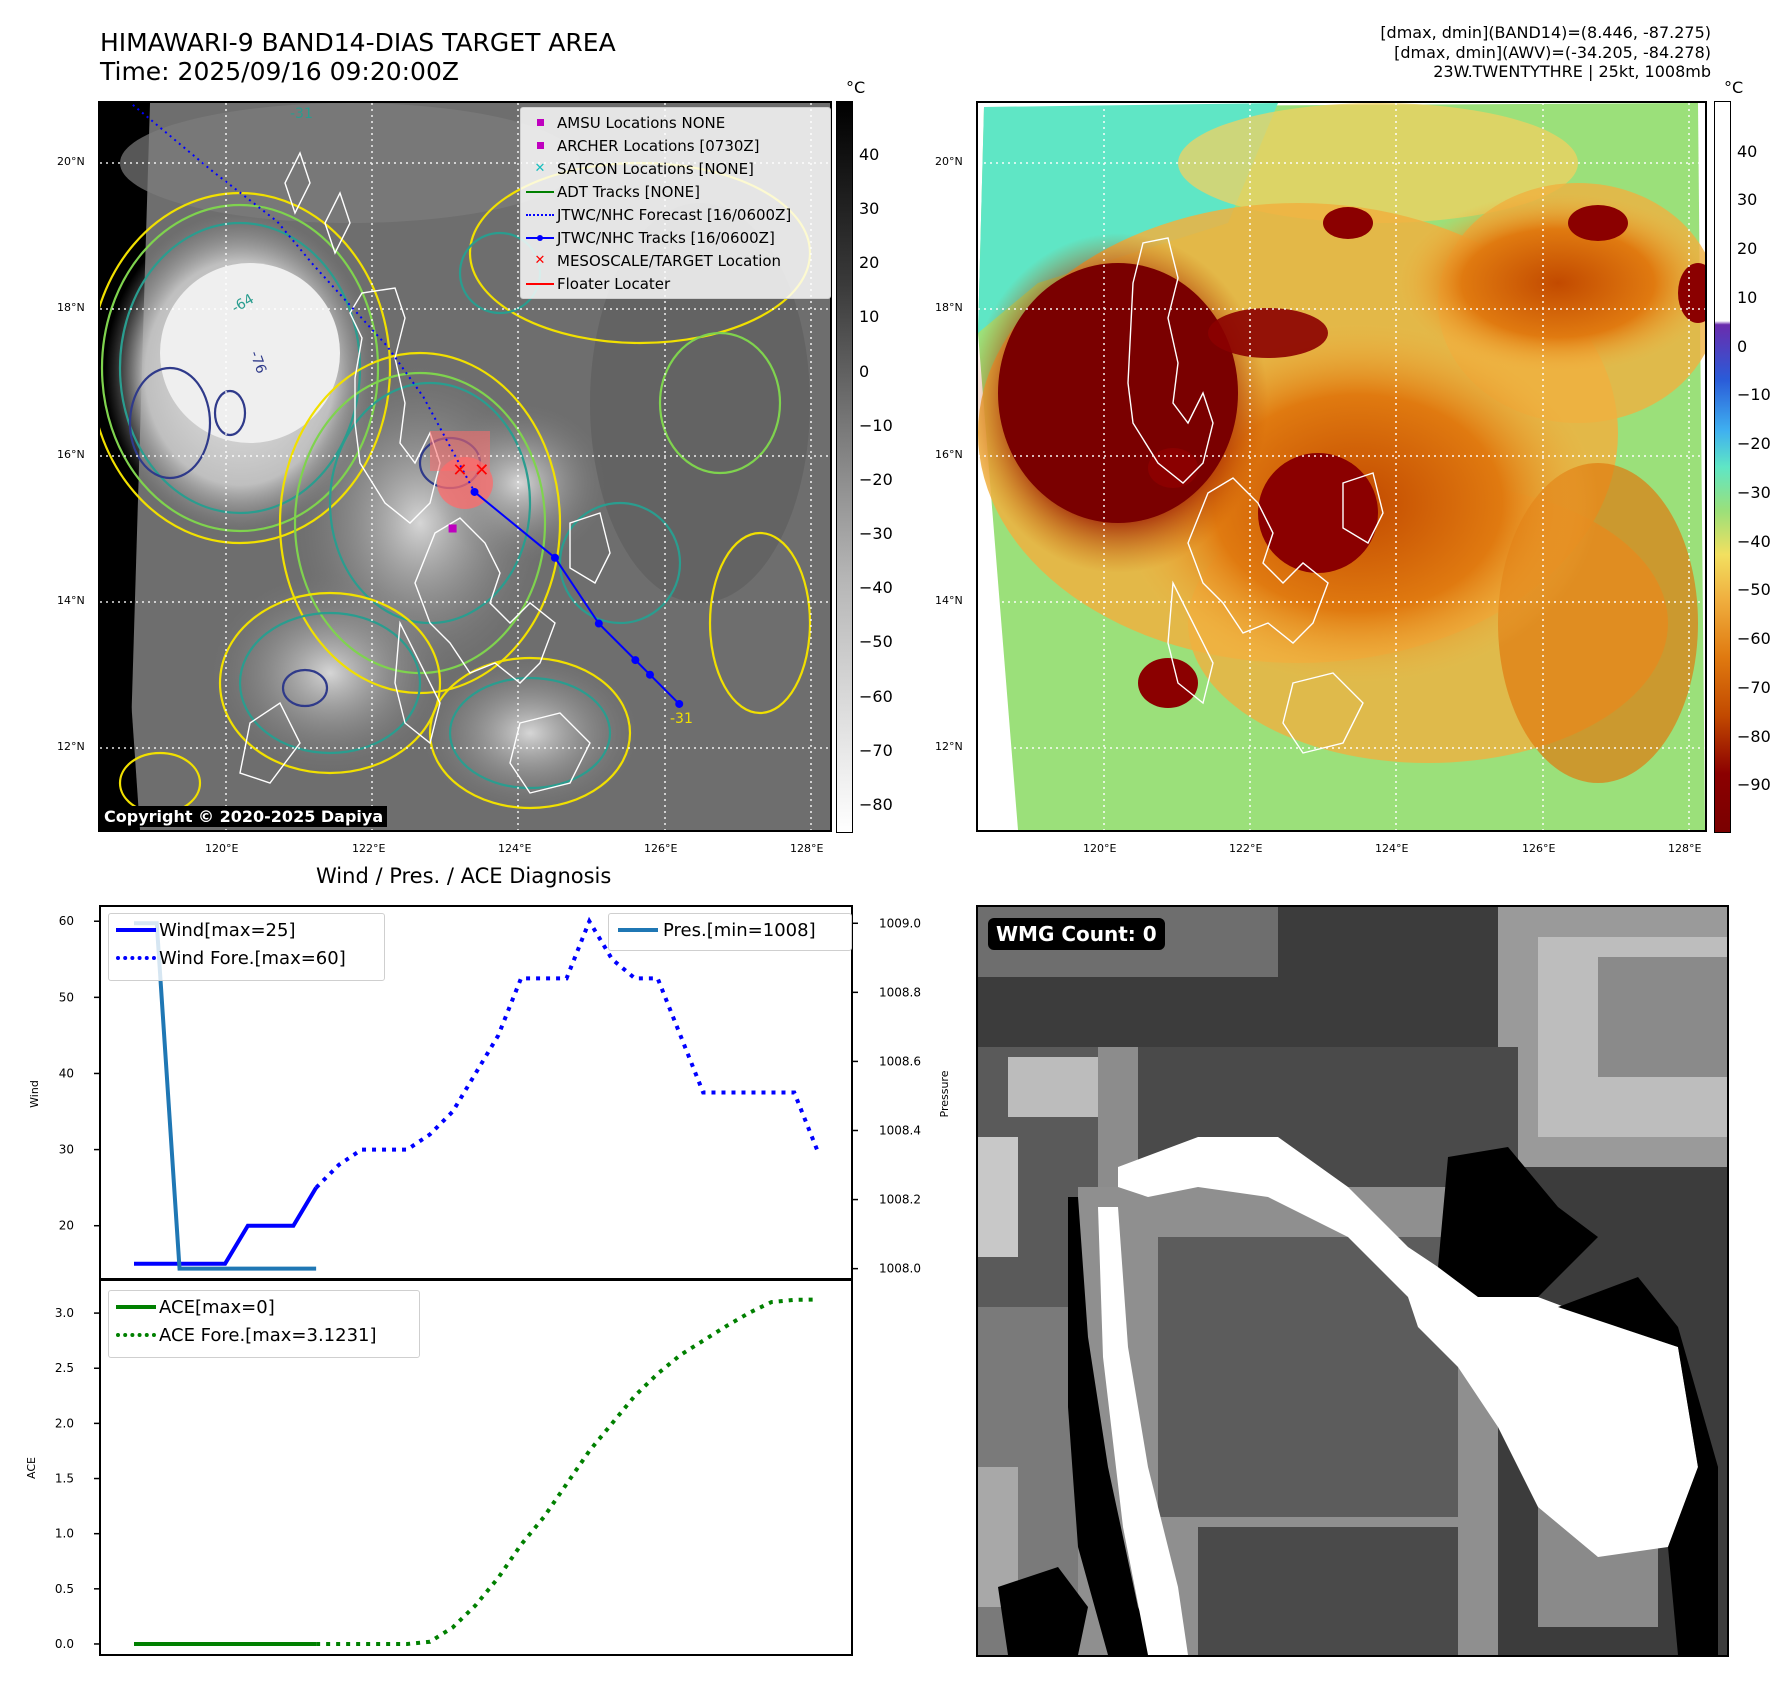 The image size is (1792, 1690). I want to click on ace-tick-label: 0.5, so click(64, 1589).